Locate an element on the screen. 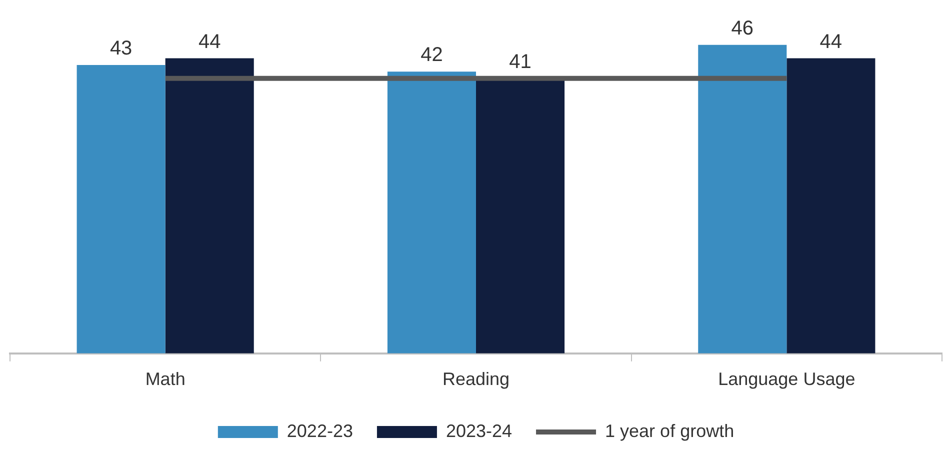 The height and width of the screenshot is (451, 952). legend-label: 2023-24 is located at coordinates (479, 430).